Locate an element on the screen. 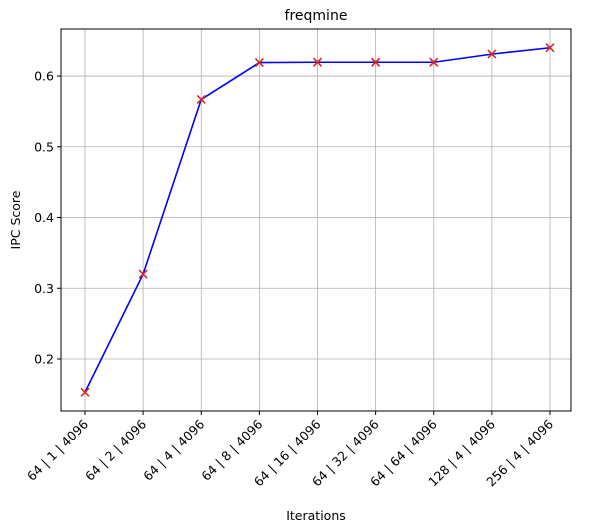 This screenshot has height=532, width=599. y-tick-label: 0.2 is located at coordinates (44, 359).